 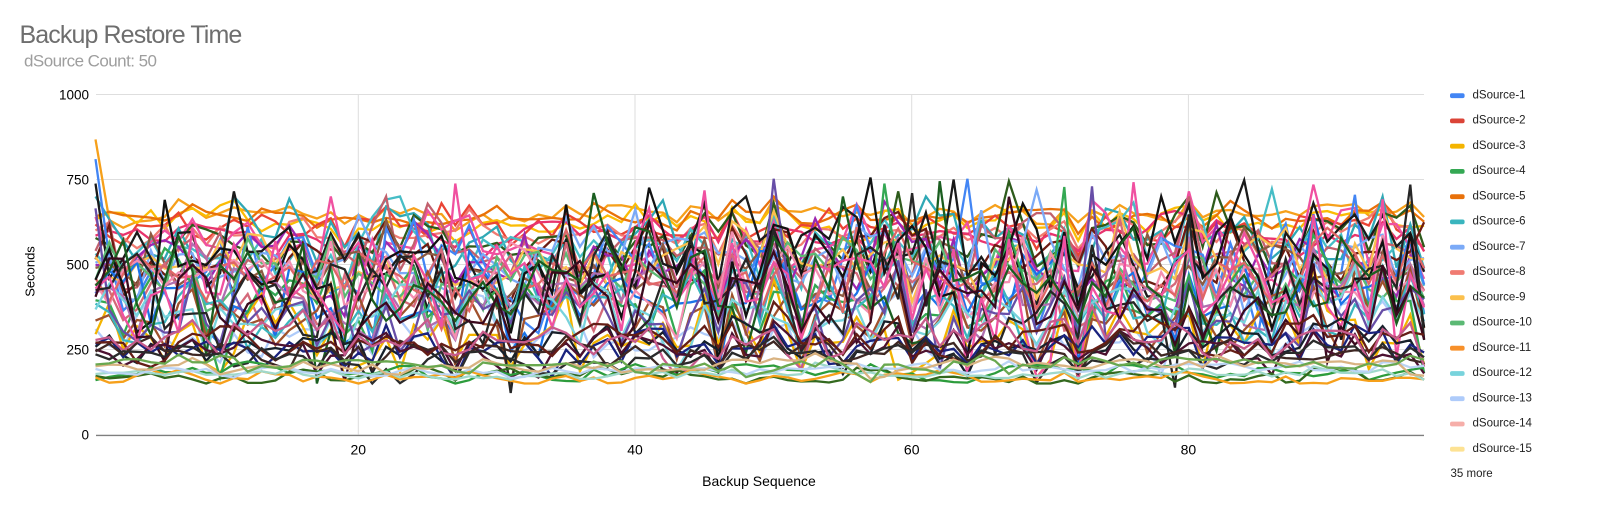 What do you see at coordinates (912, 450) in the screenshot?
I see `svg-text: 60` at bounding box center [912, 450].